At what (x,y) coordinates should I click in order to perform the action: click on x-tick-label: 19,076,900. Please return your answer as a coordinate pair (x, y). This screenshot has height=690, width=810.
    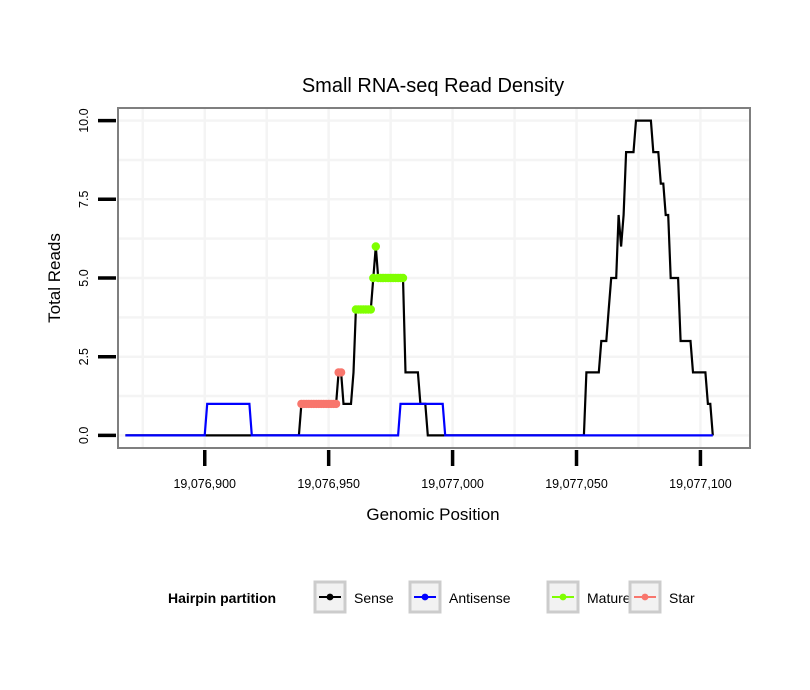
    Looking at the image, I should click on (204, 484).